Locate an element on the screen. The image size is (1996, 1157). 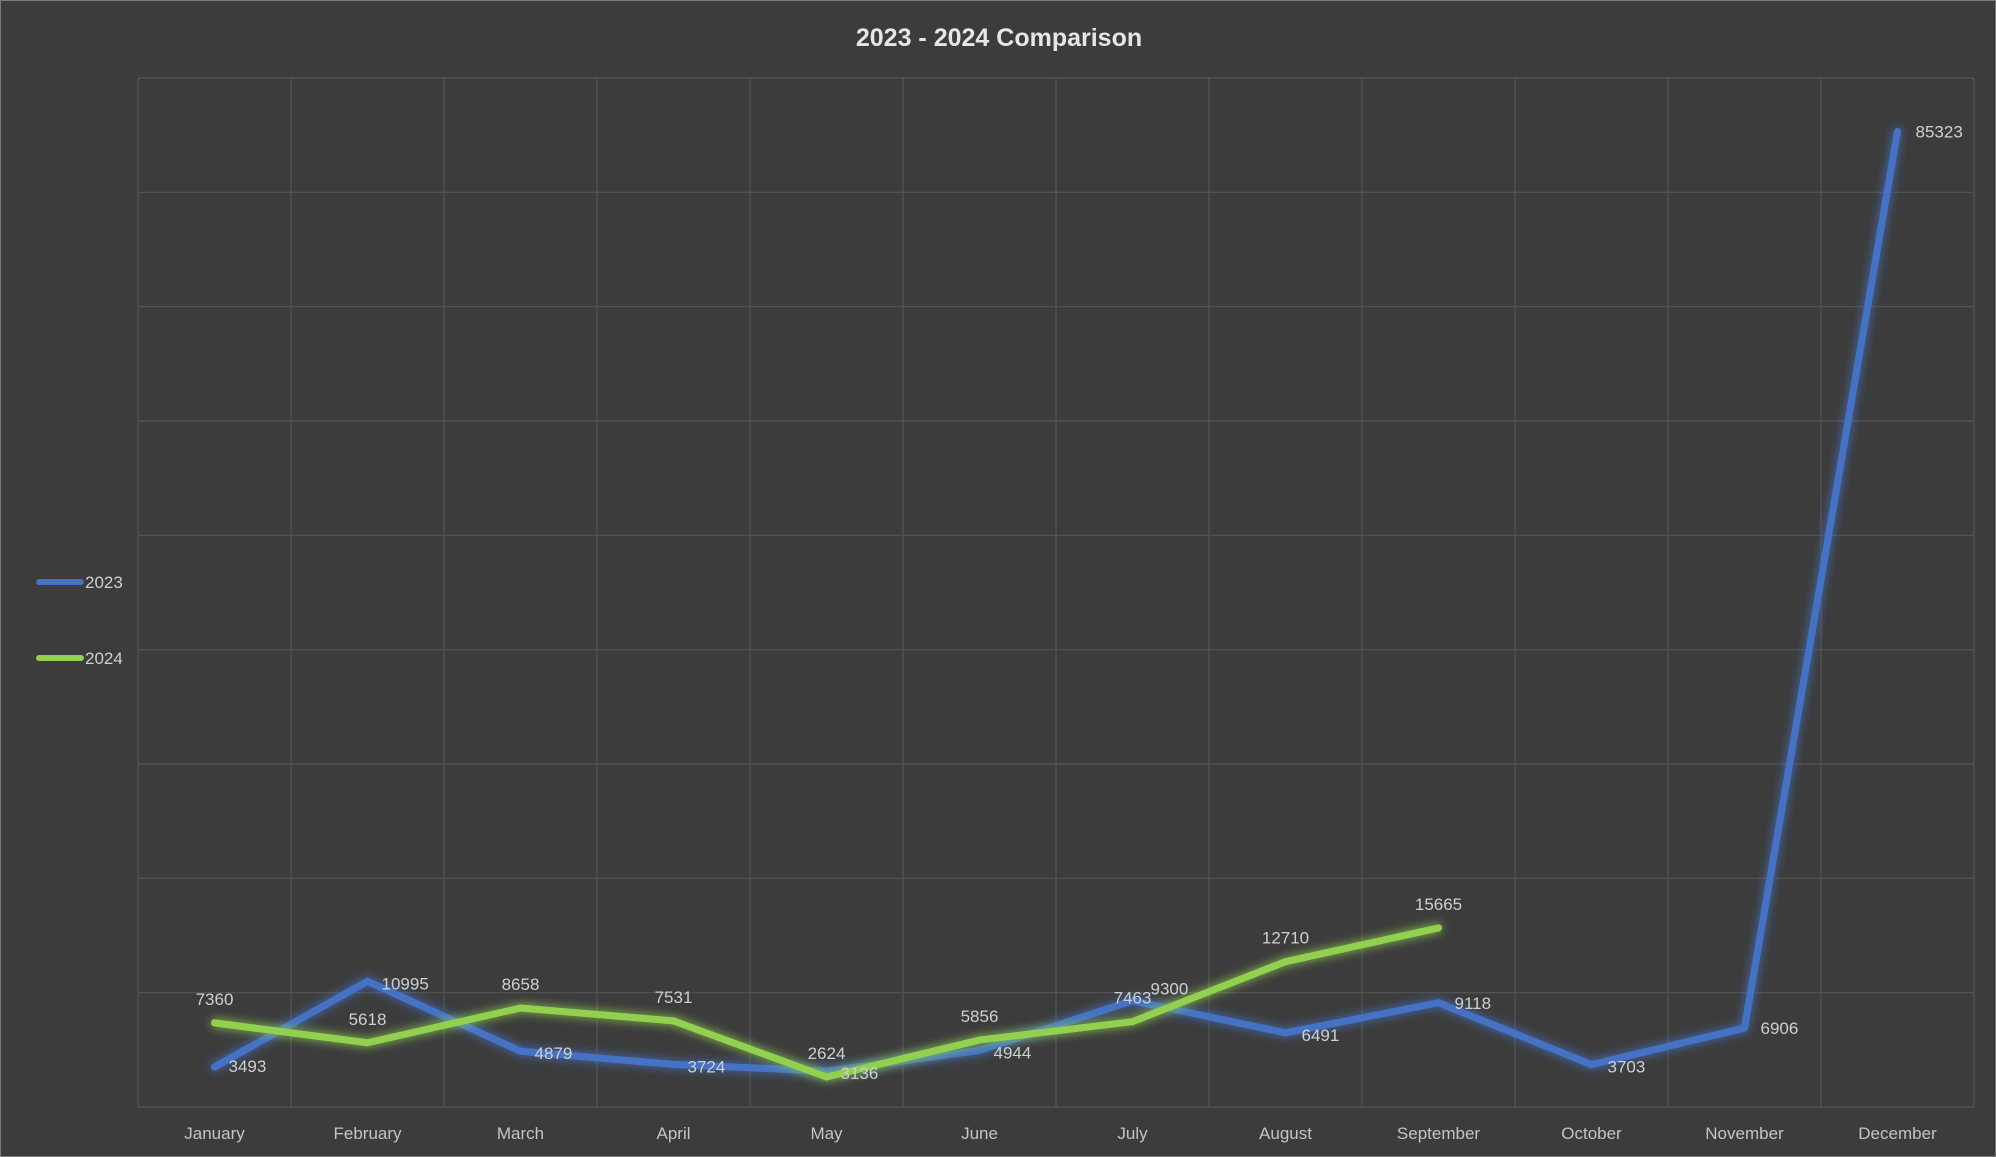
x-tick-label: September is located at coordinates (1438, 1133).